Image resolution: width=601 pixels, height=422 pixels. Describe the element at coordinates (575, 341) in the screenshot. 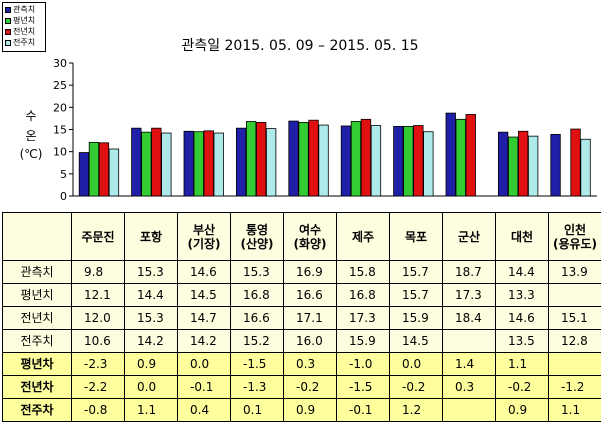

I see `table-cell: 12.8` at that location.